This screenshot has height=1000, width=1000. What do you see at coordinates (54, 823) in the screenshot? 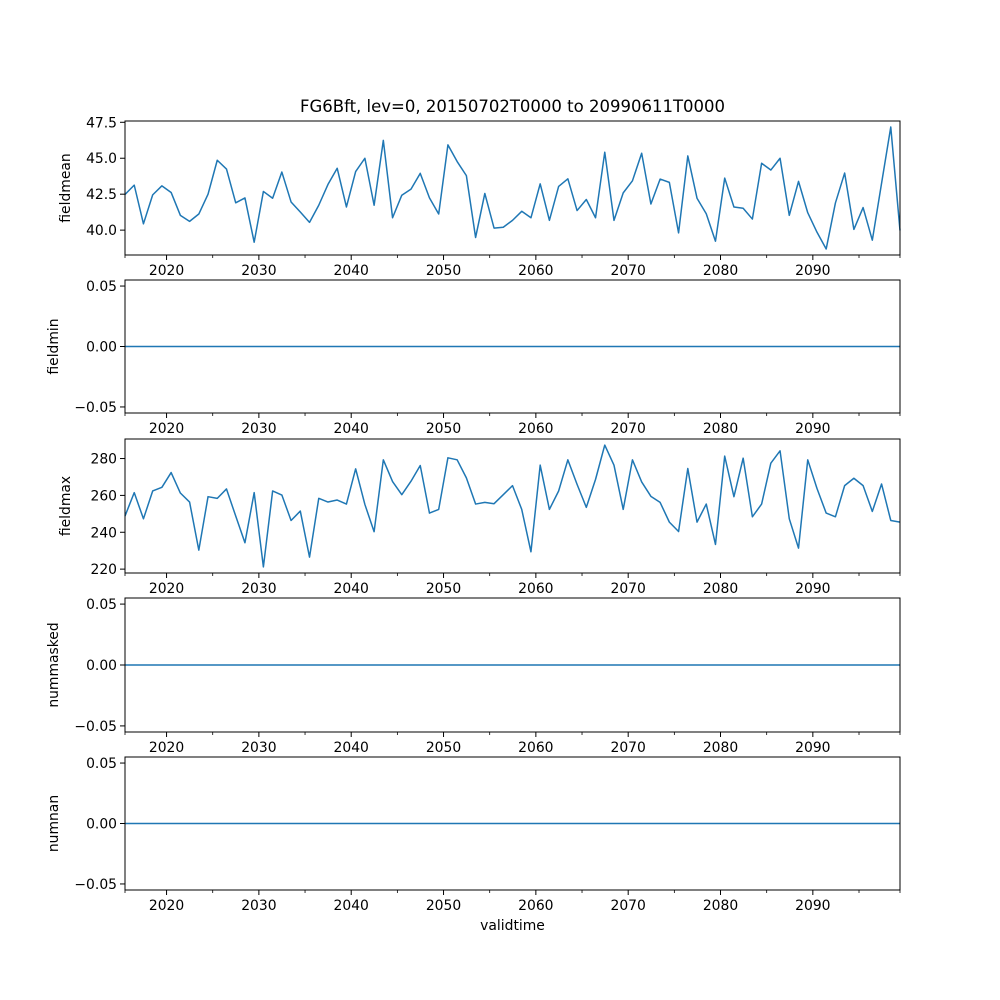
I see `y-axis-label: numnan` at bounding box center [54, 823].